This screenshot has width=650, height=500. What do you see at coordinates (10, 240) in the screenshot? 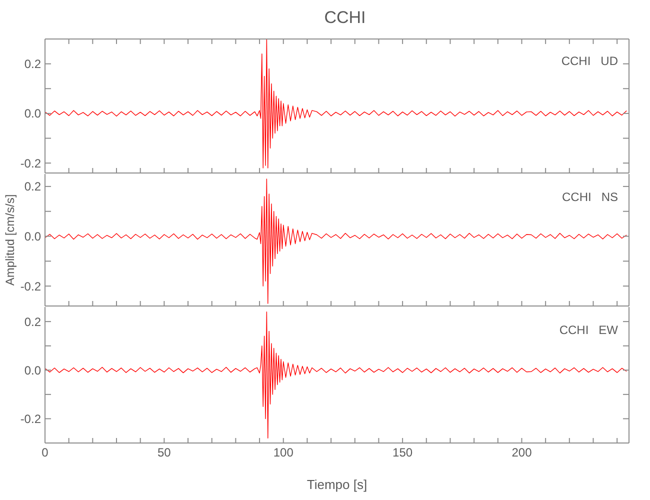
I see `y-axis-title: Amplitud [cm/s/s]` at bounding box center [10, 240].